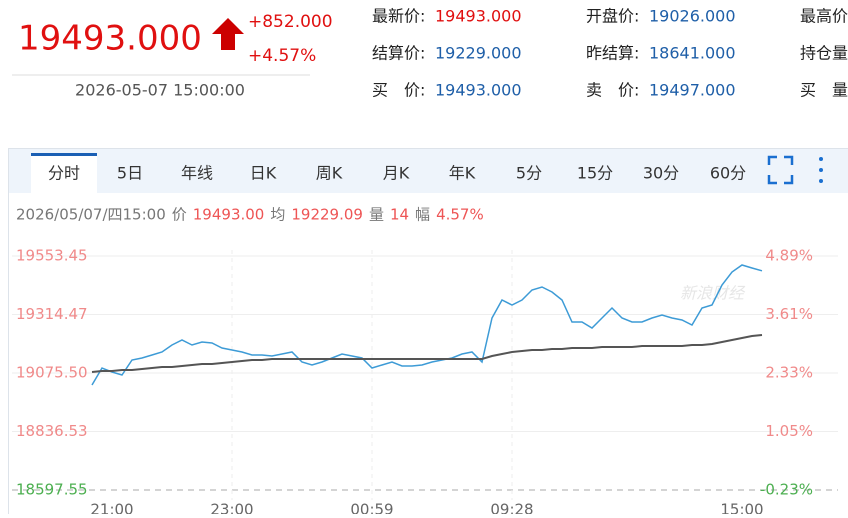 This screenshot has height=518, width=848. What do you see at coordinates (263, 173) in the screenshot?
I see `tab: 日K` at bounding box center [263, 173].